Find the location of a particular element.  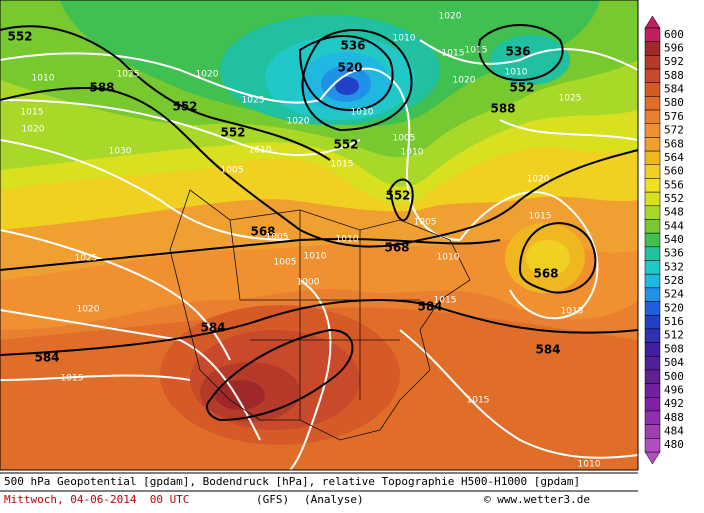

colorbar-label: 500 is located at coordinates (674, 376).